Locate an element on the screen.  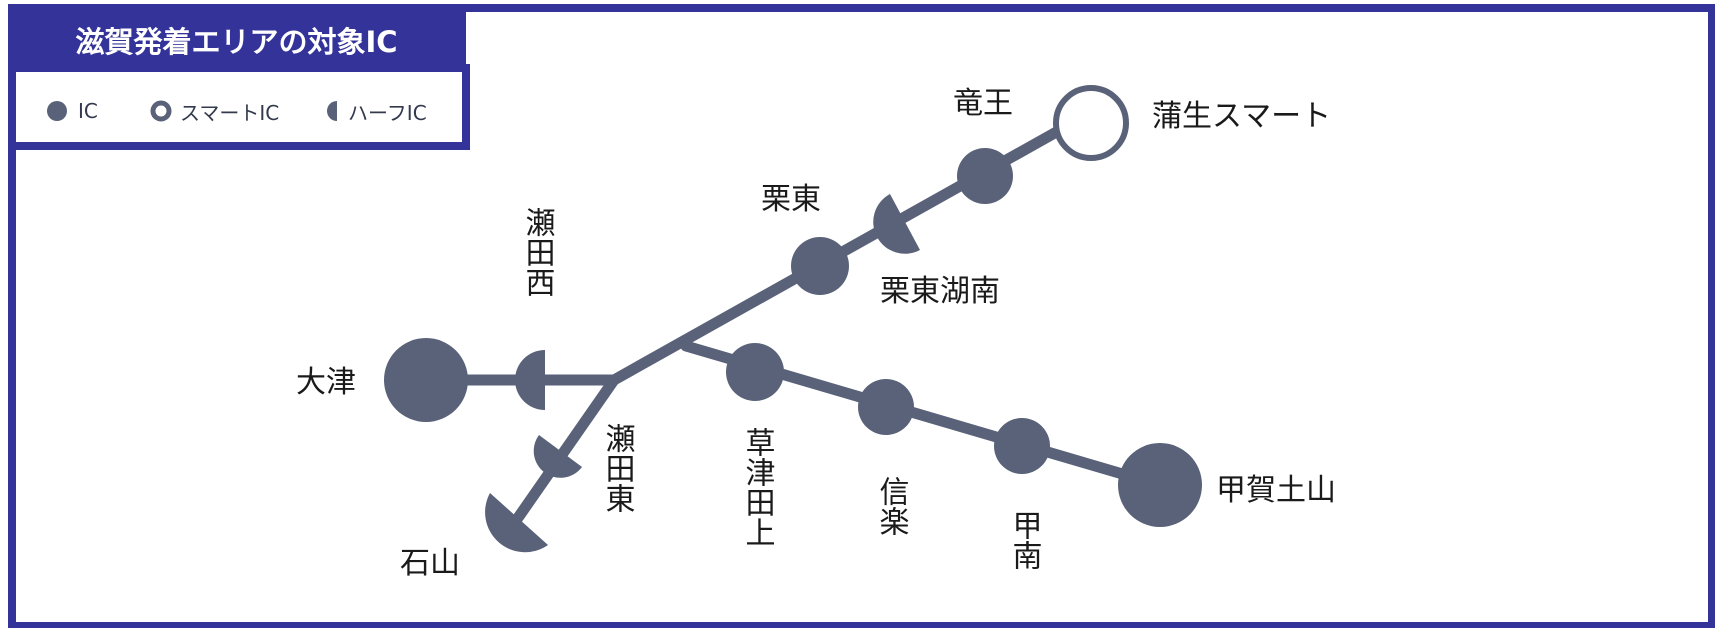
node-ritto-konan is located at coordinates (896, 224).